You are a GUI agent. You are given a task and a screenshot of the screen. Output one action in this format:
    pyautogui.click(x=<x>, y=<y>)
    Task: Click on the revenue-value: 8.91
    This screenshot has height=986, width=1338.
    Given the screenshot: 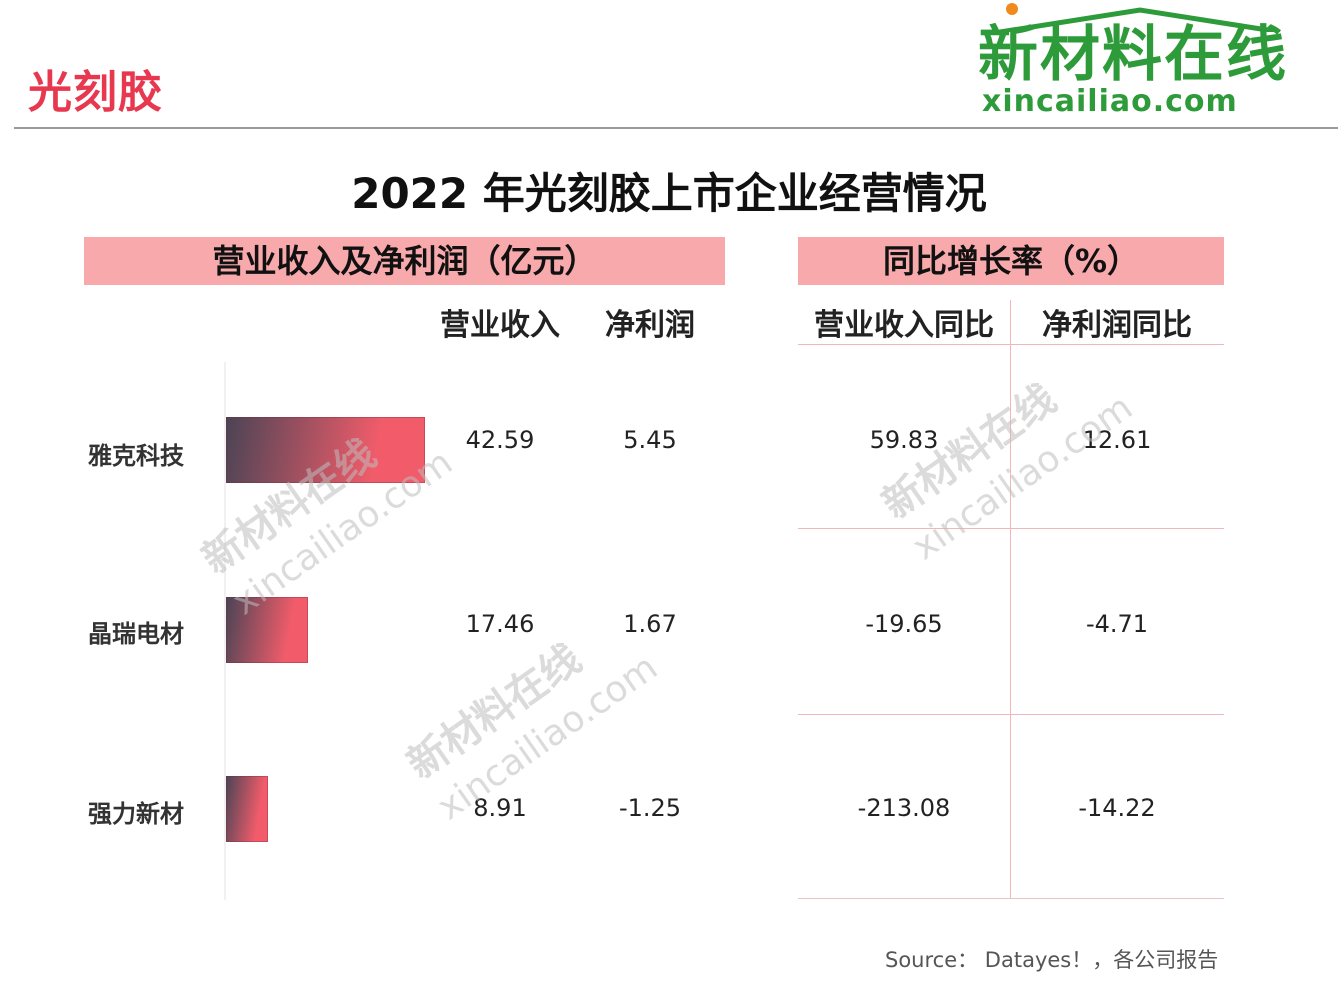 What is the action you would take?
    pyautogui.click(x=500, y=808)
    